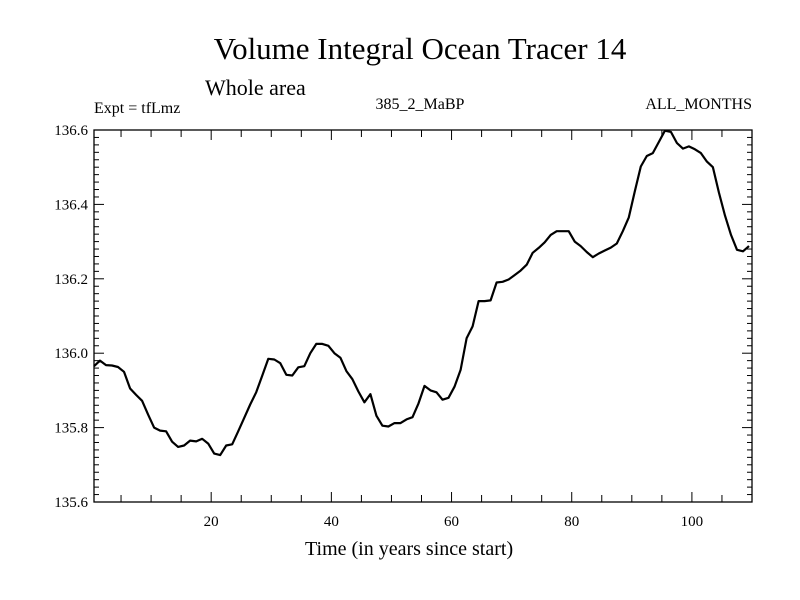 The height and width of the screenshot is (600, 800). I want to click on chart-subtitle: Whole area, so click(255, 87).